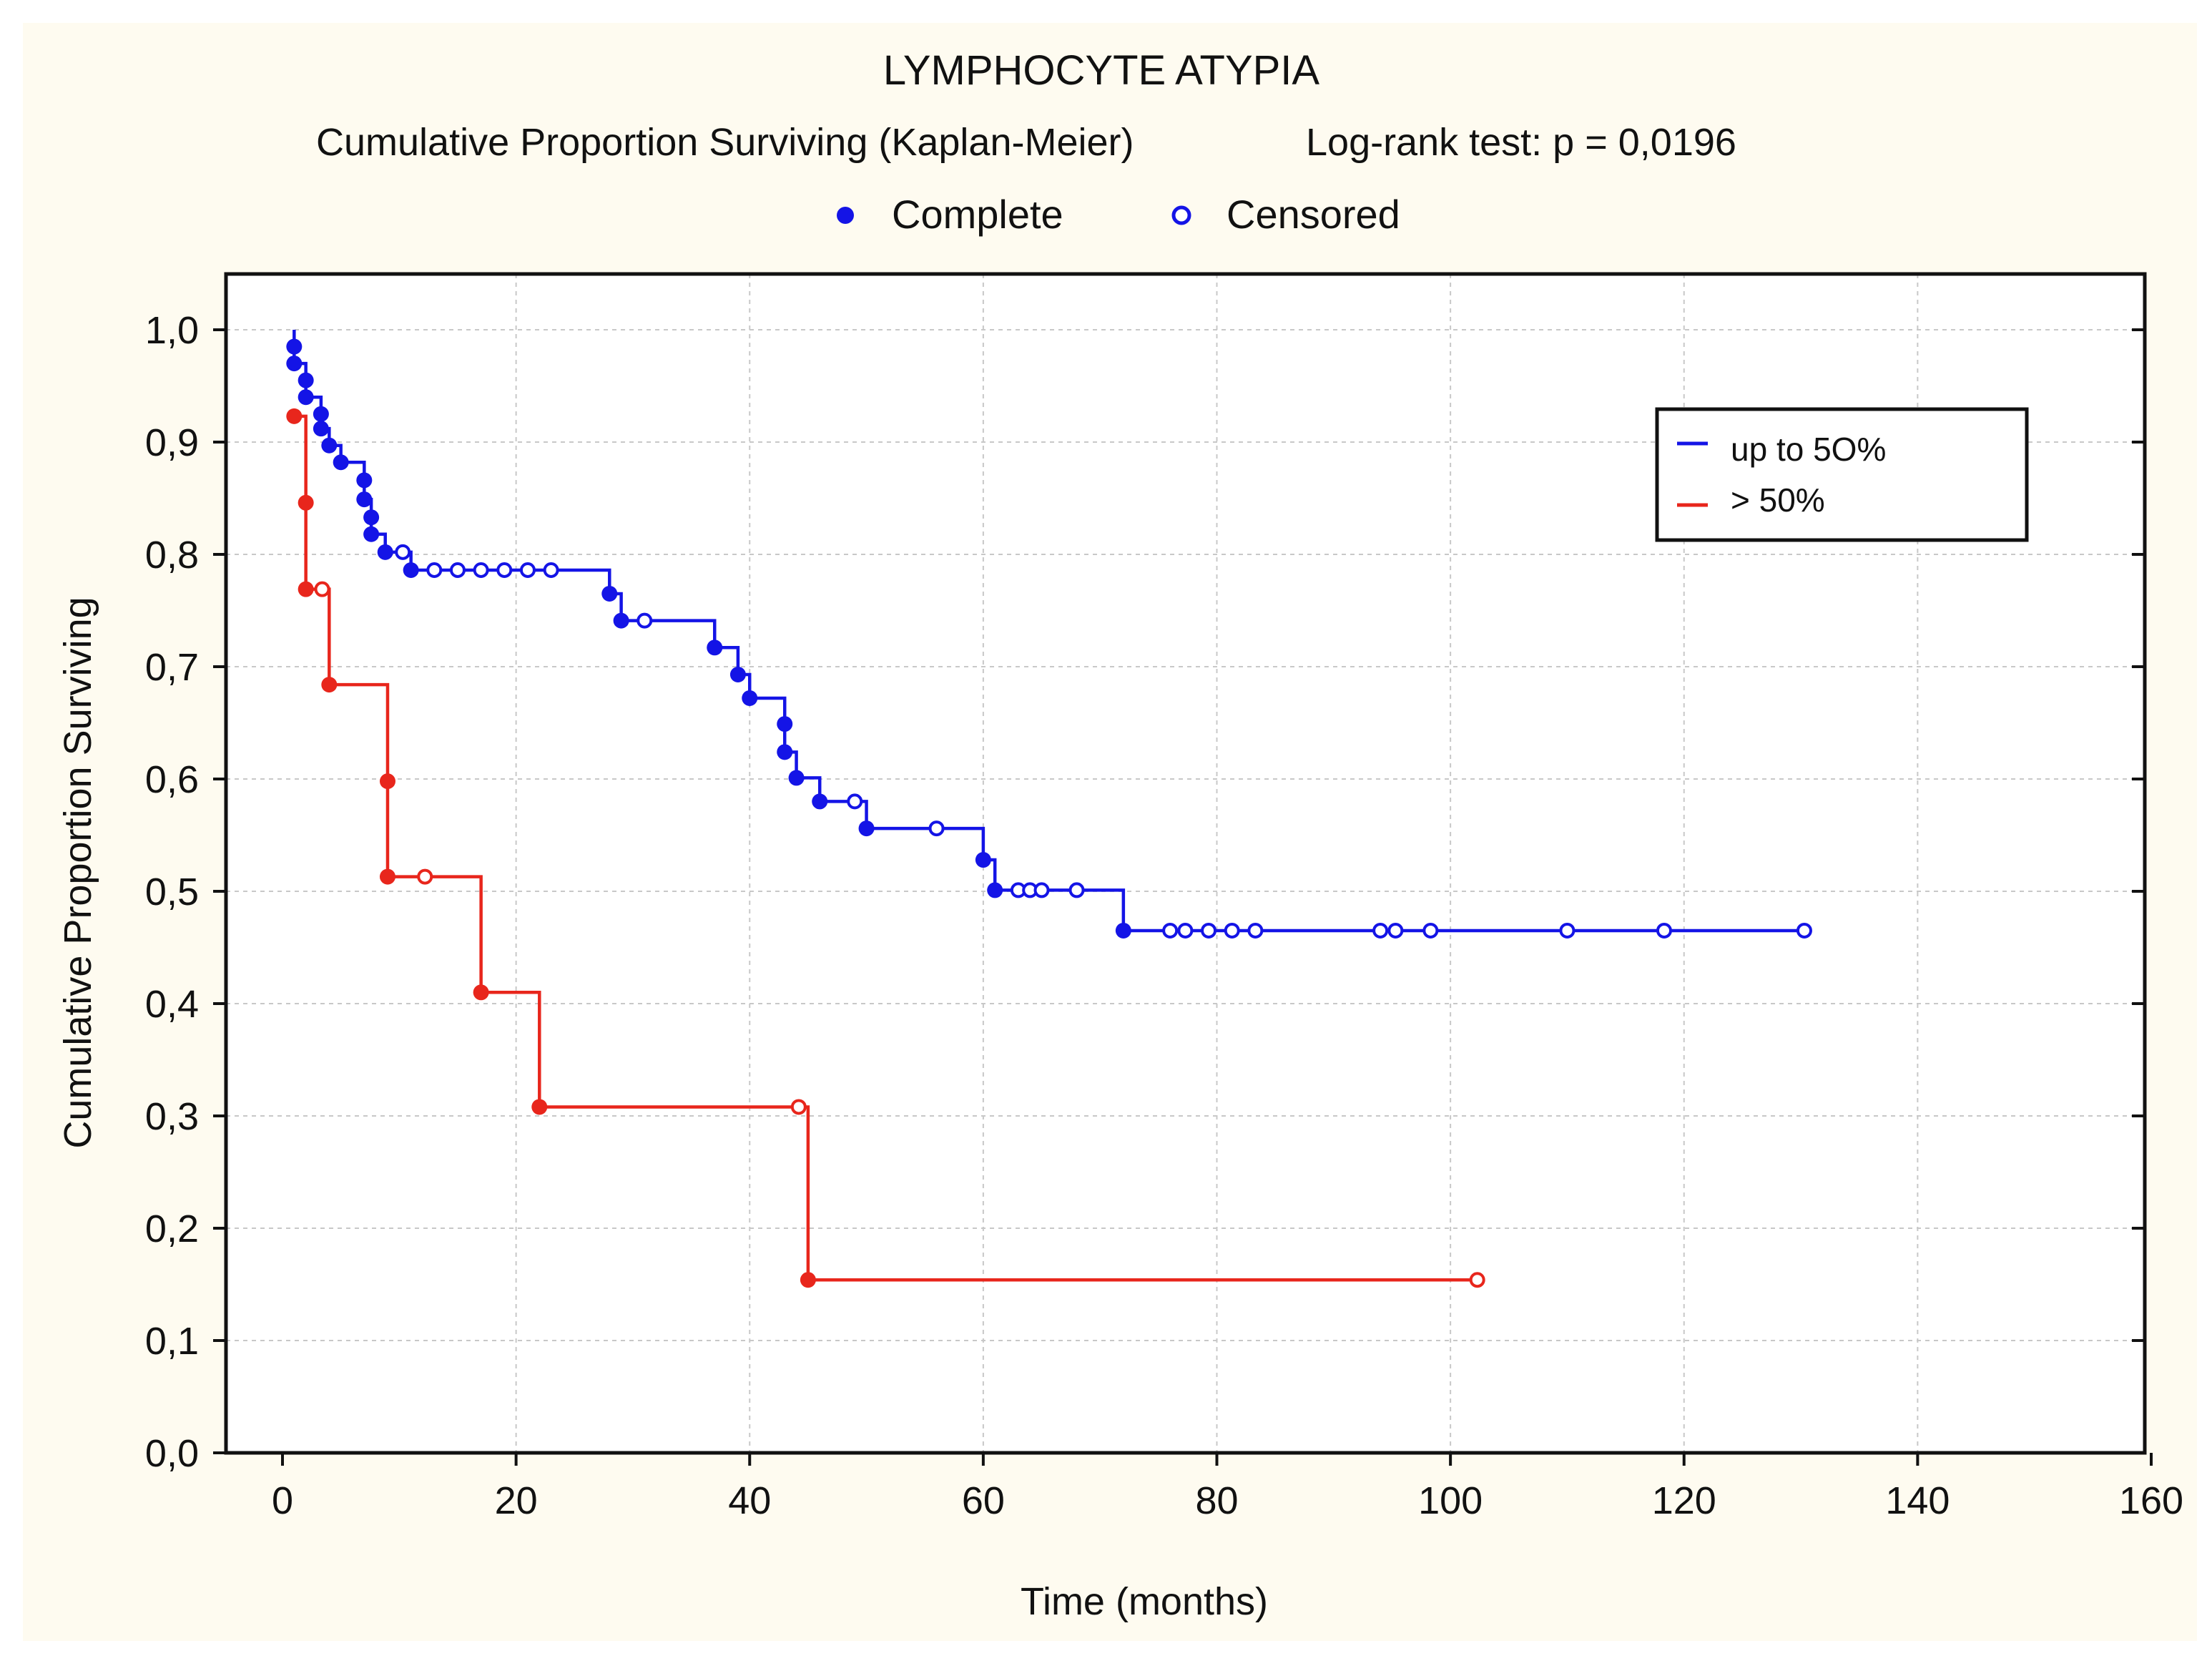 Image resolution: width=2212 pixels, height=1661 pixels. I want to click on legend-series-up-to-50-label: up to 5O%, so click(1809, 449).